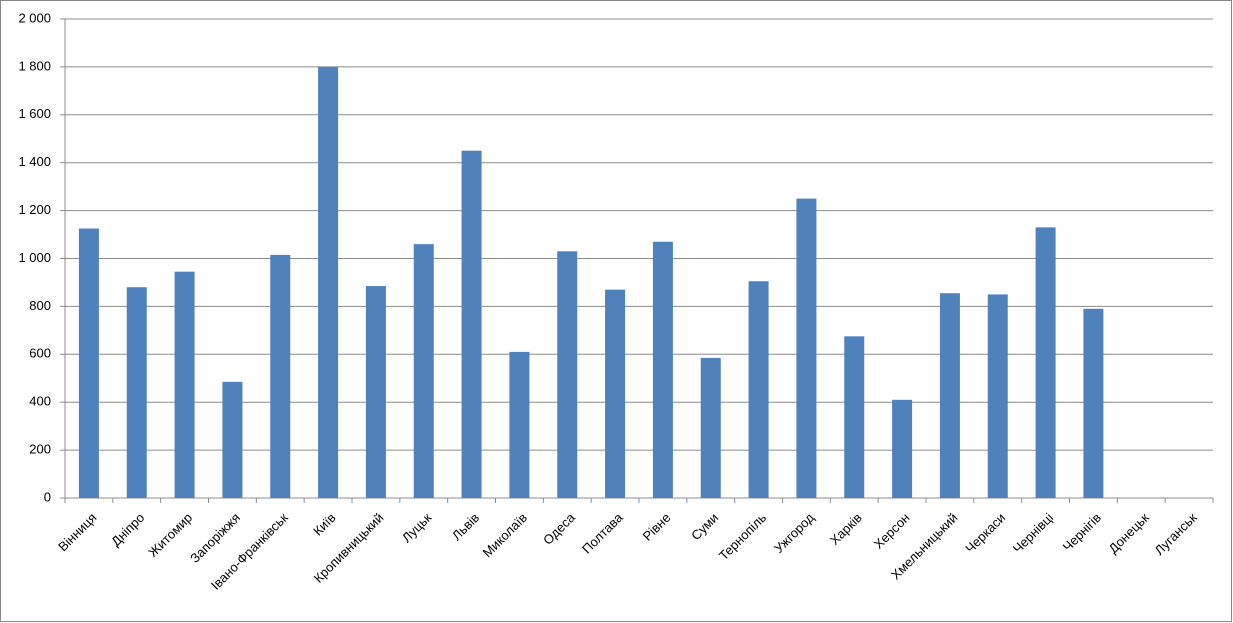 Image resolution: width=1233 pixels, height=623 pixels. I want to click on y-tick-label: 1 800, so click(34, 65).